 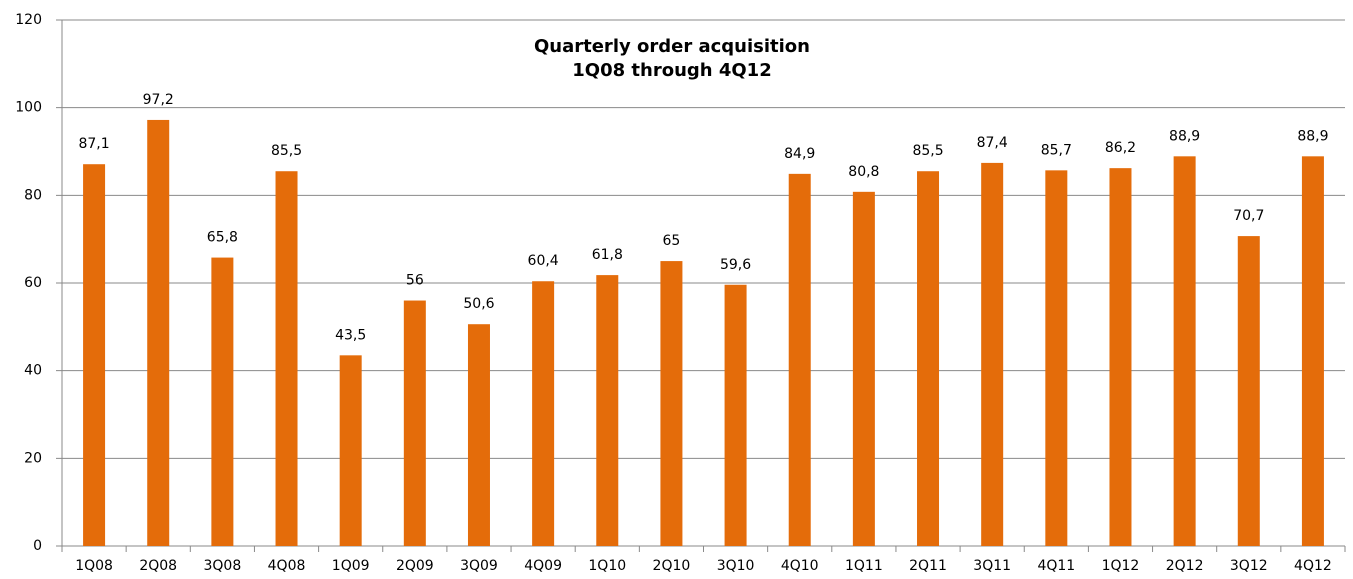 What do you see at coordinates (672, 46) in the screenshot?
I see `chart-title: Quarterly order acquisition` at bounding box center [672, 46].